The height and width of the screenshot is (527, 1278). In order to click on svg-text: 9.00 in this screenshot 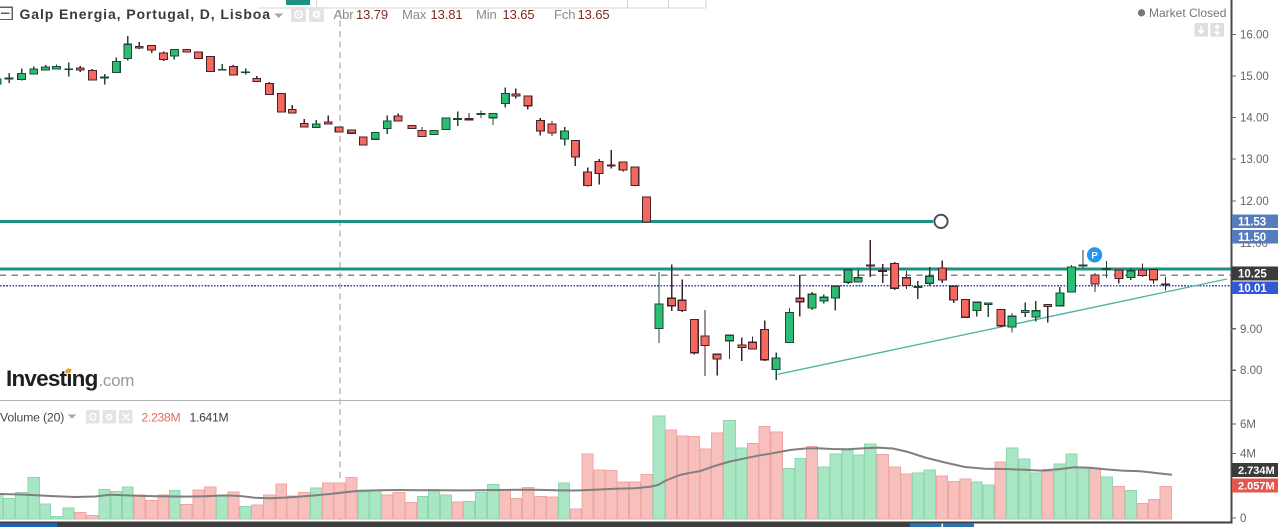, I will do `click(1251, 330)`.